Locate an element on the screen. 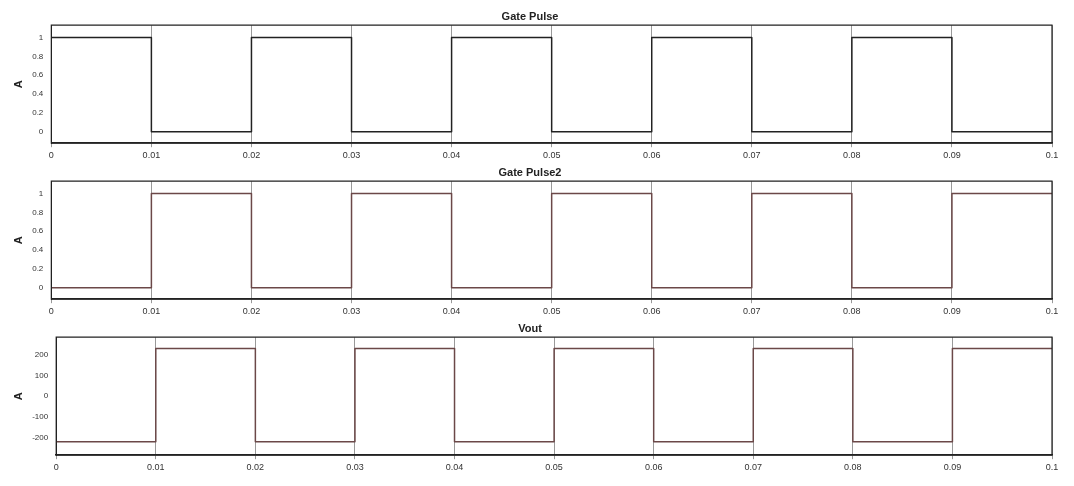 The width and height of the screenshot is (1074, 486). x-tick-label: 0 is located at coordinates (56, 467).